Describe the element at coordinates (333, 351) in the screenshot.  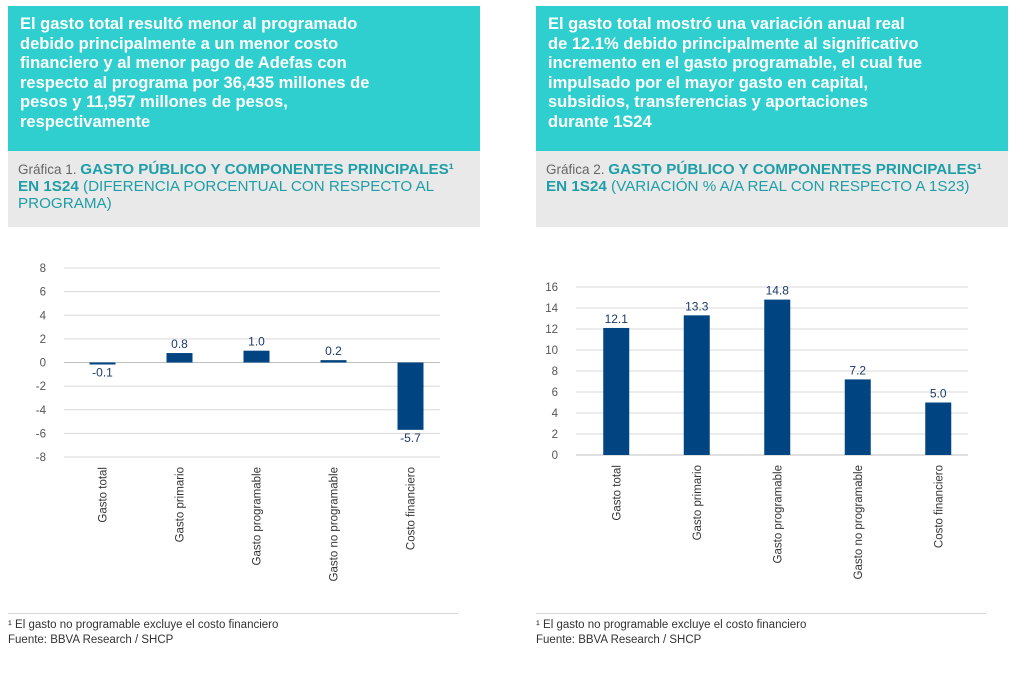
I see `data-label: 0.2` at that location.